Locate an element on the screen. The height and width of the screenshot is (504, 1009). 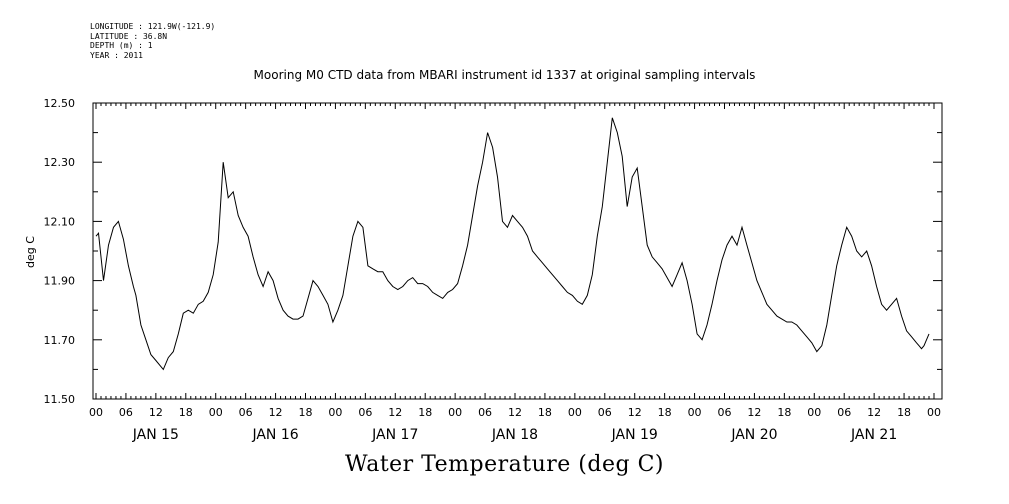
latitude-label: LATITUDE : 36.8N is located at coordinates (129, 36).